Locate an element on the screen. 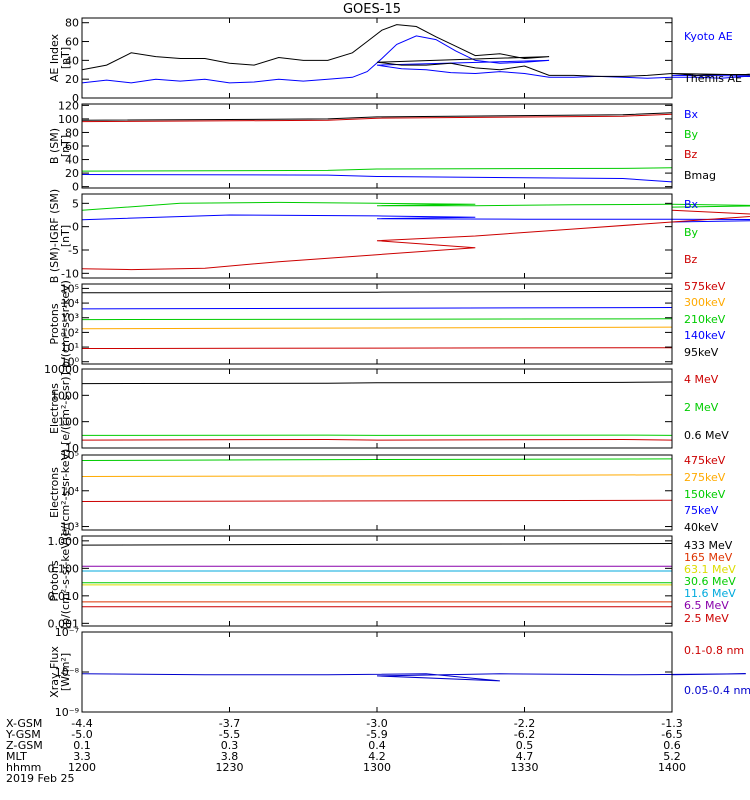 This screenshot has height=800, width=750. y-axis-label: [p/(cm²-s-sr-keV)] is located at coordinates (65, 581).